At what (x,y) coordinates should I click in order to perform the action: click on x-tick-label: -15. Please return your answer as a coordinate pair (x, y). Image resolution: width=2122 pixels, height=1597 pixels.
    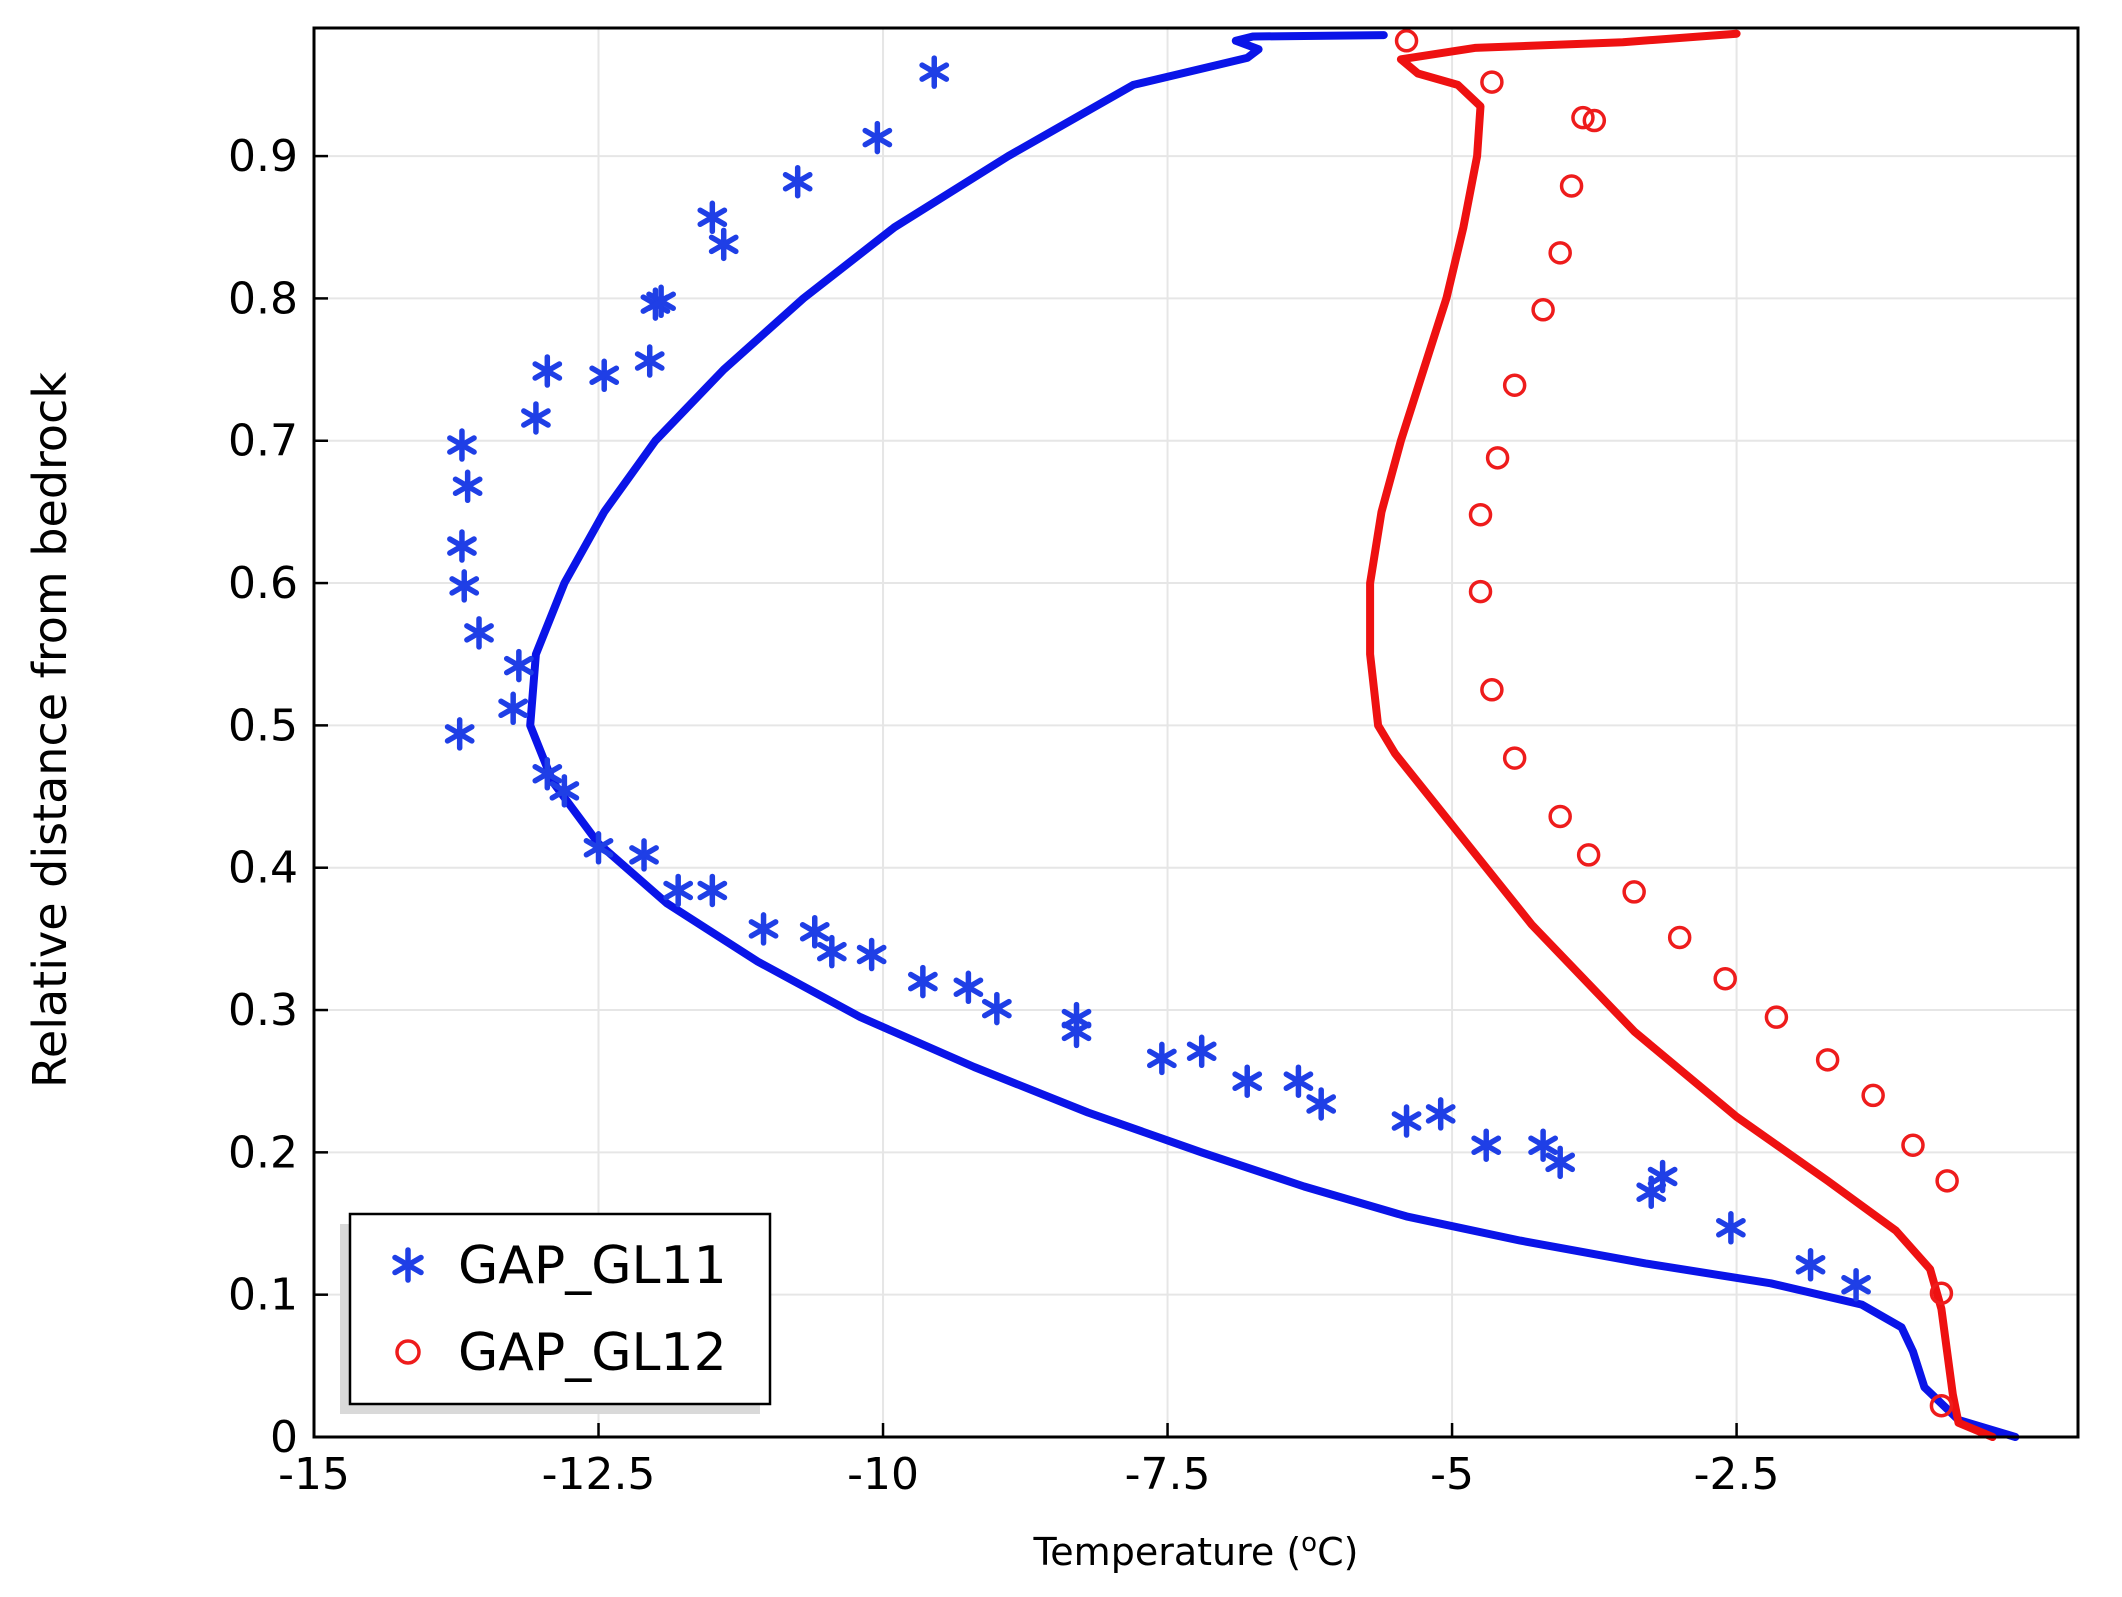
    Looking at the image, I should click on (314, 1474).